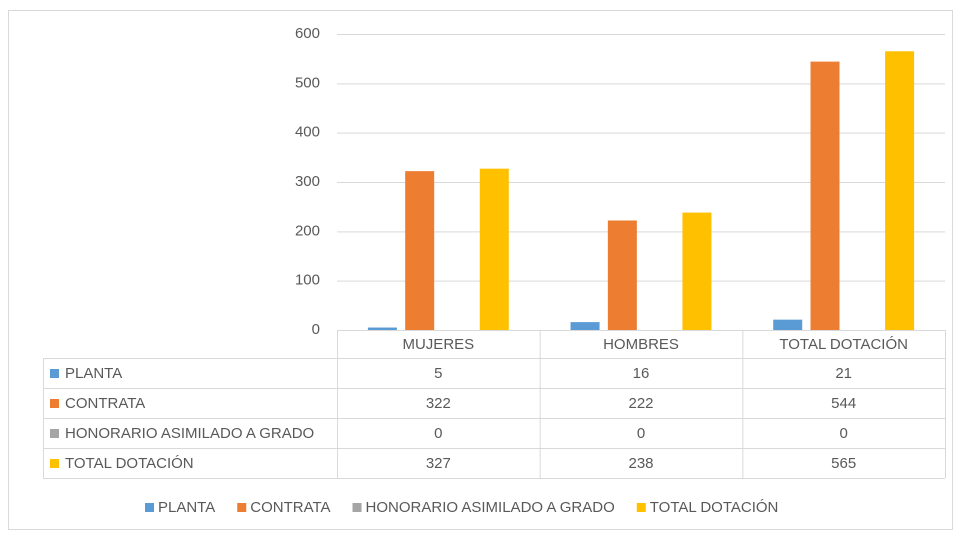 This screenshot has width=955, height=536. I want to click on table-value: 238, so click(640, 463).